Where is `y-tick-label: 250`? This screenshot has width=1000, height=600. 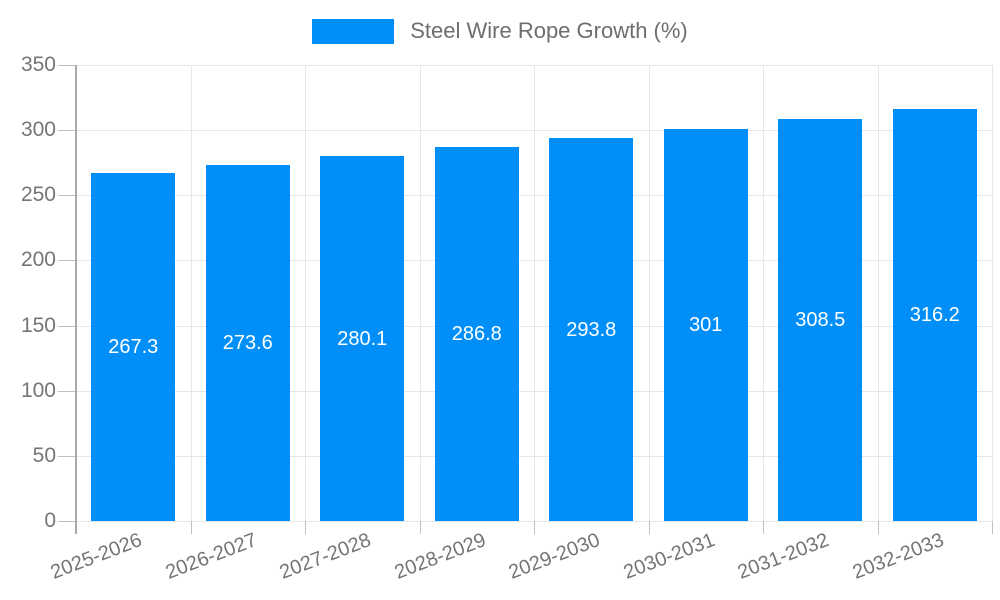 y-tick-label: 250 is located at coordinates (38, 195).